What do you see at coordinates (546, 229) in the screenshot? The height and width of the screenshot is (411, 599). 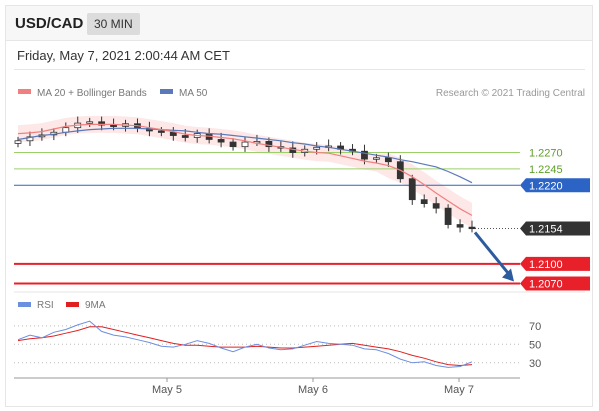 I see `current-price-label: 1.2154` at bounding box center [546, 229].